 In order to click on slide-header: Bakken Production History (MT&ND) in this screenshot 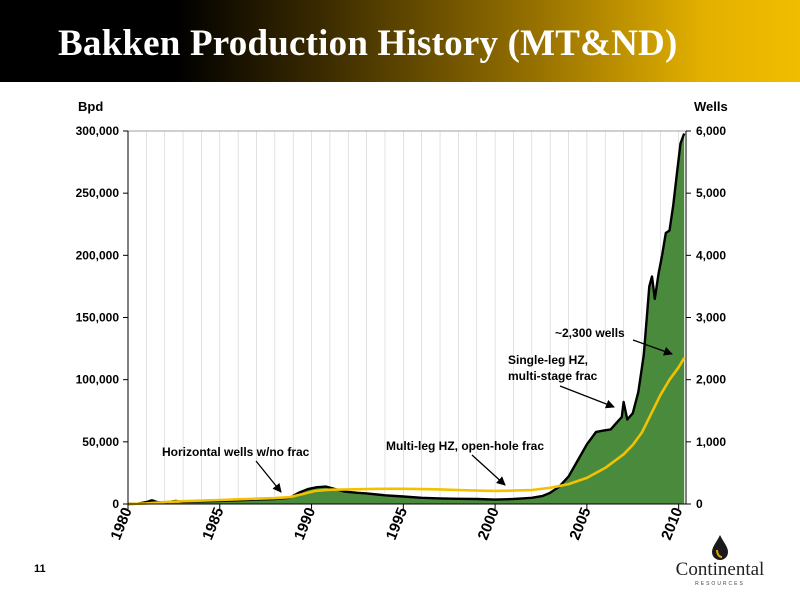, I will do `click(400, 41)`.